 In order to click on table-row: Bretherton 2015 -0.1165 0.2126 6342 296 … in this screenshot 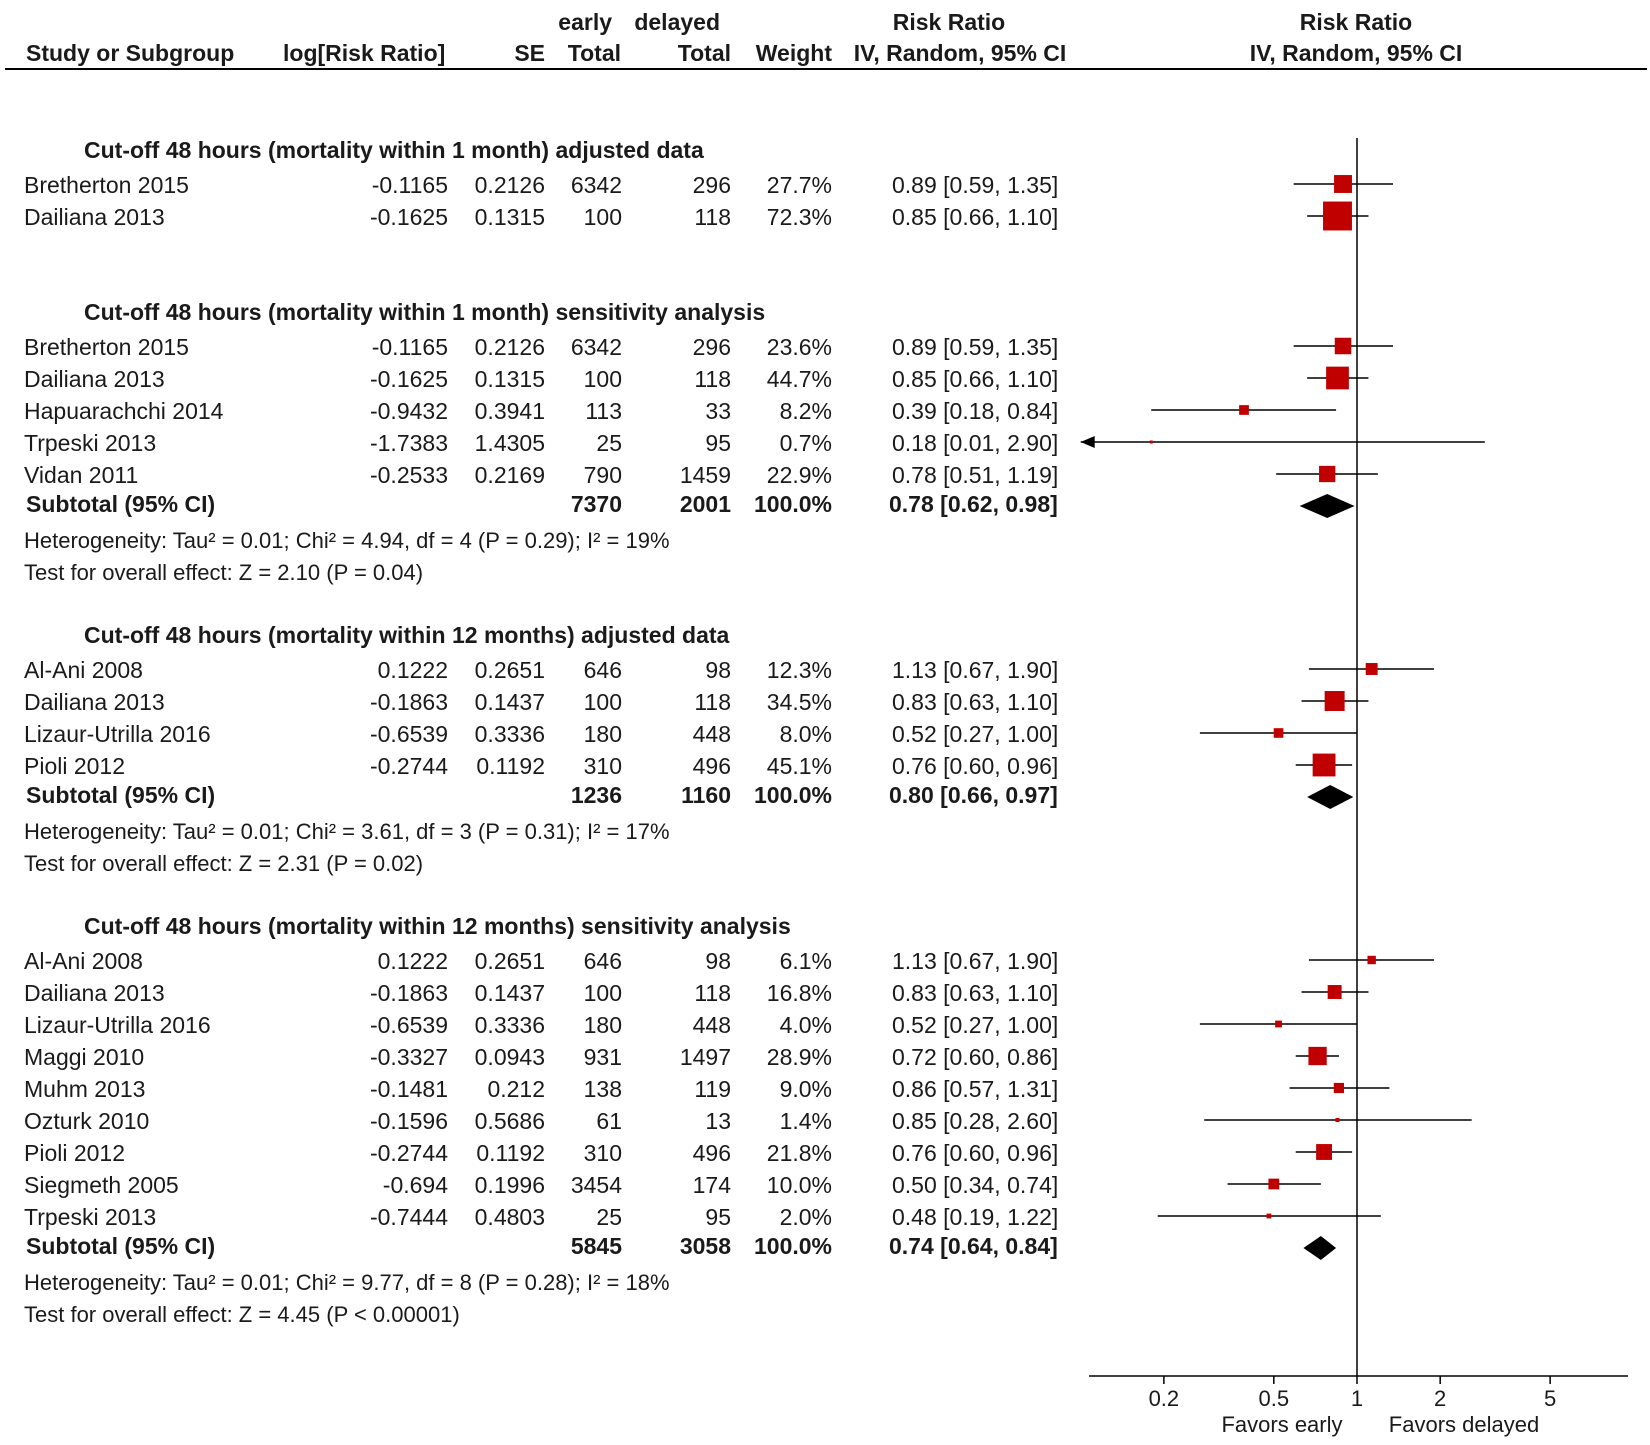, I will do `click(550, 188)`.